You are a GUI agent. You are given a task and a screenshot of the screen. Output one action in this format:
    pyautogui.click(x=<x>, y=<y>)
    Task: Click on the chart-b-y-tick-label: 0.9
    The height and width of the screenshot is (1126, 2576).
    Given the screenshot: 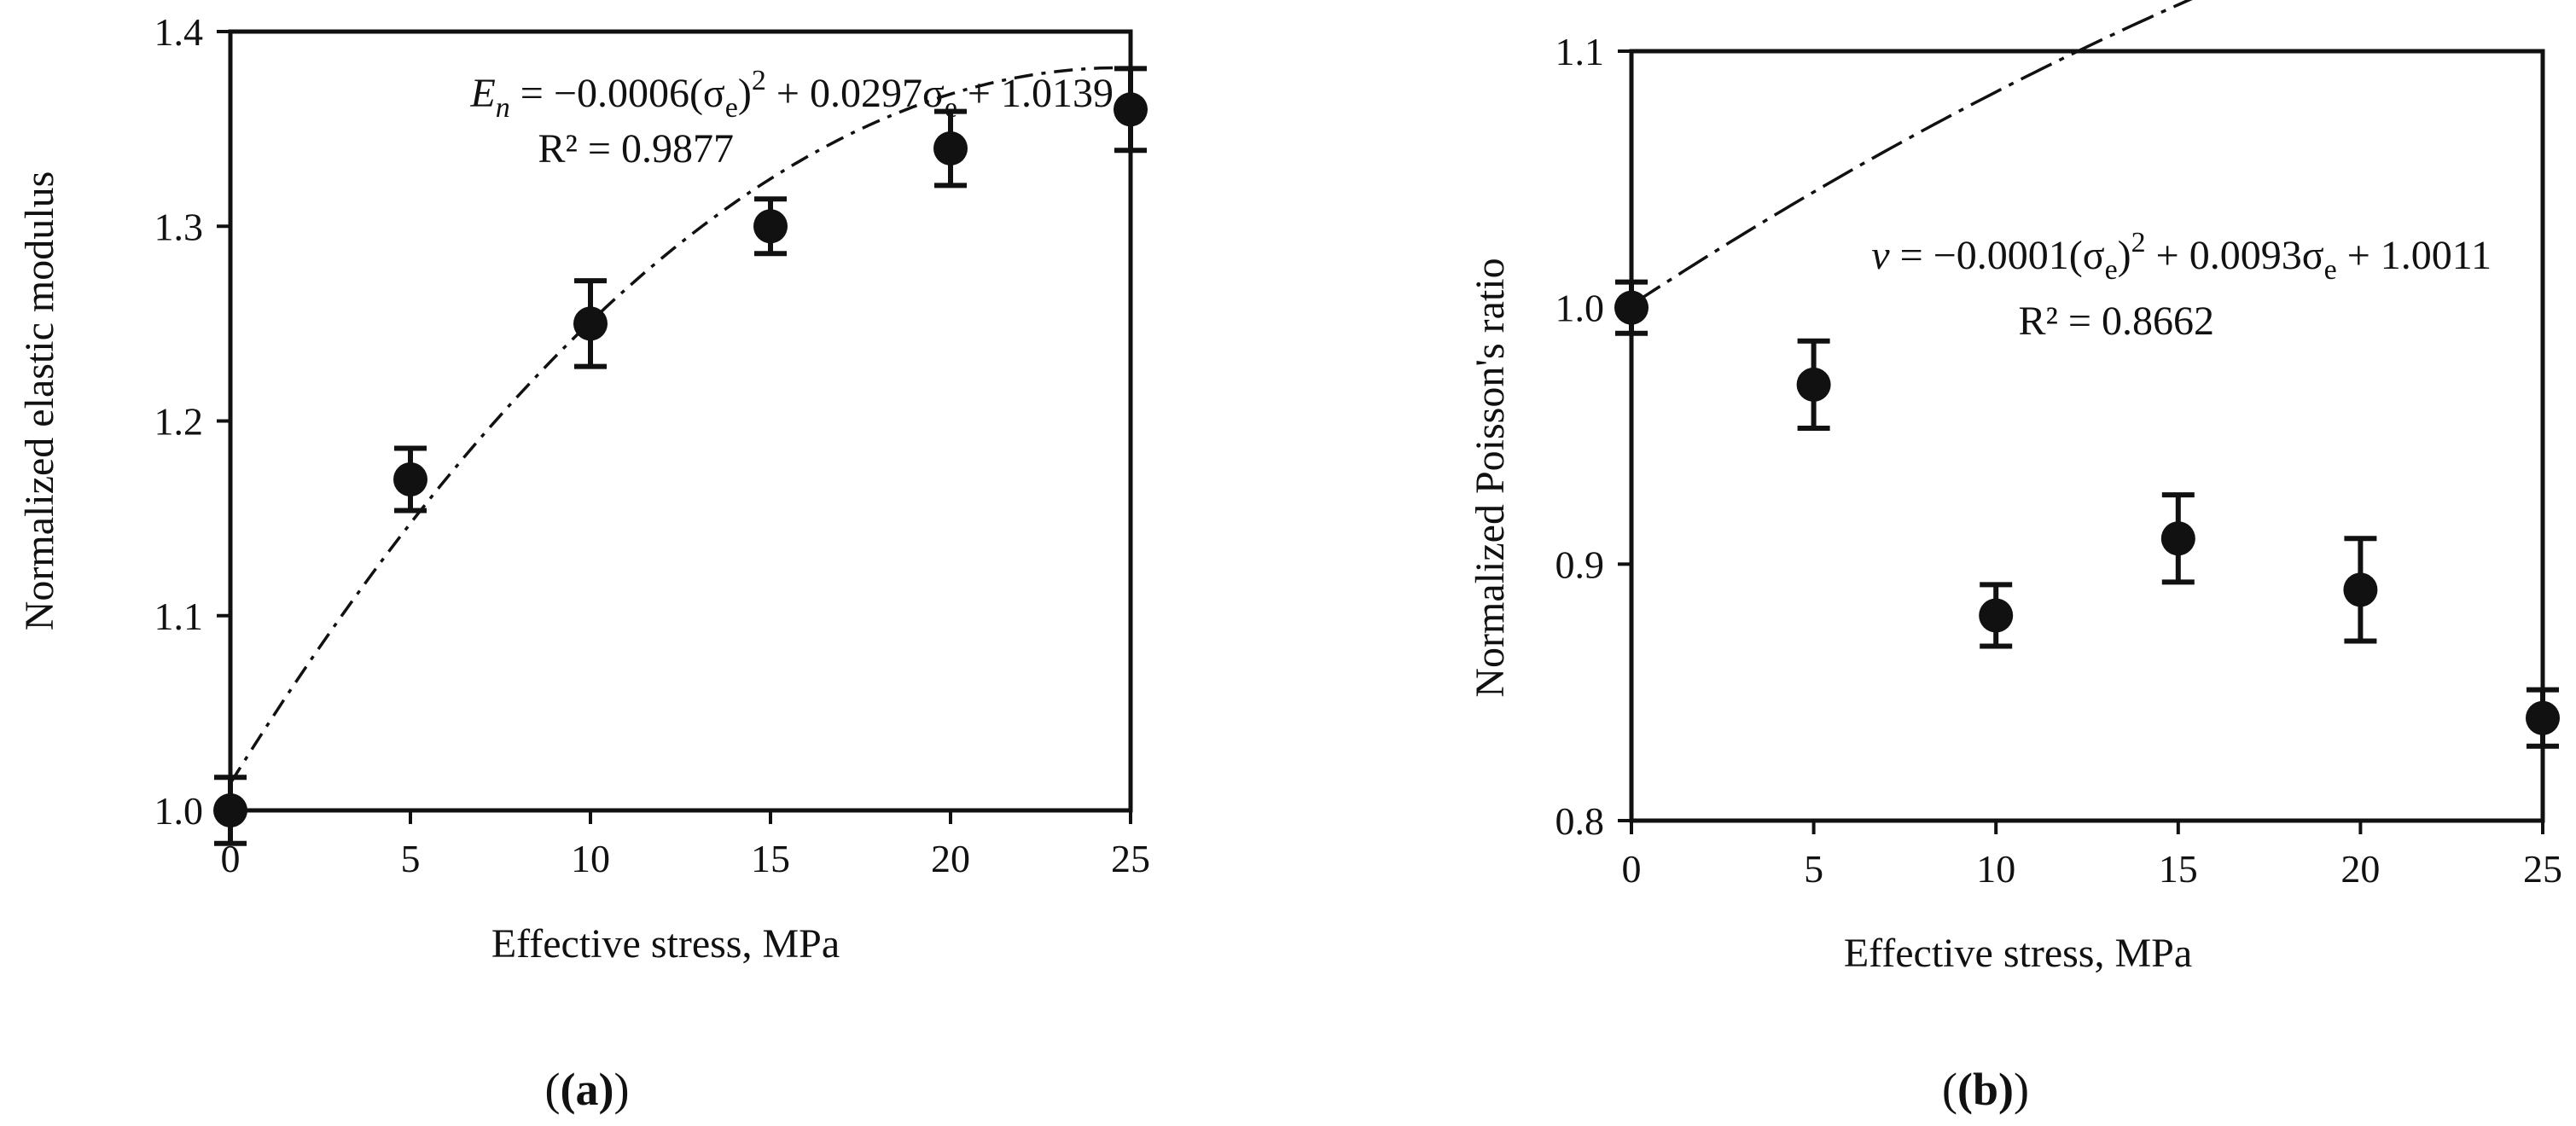 What is the action you would take?
    pyautogui.click(x=1580, y=564)
    